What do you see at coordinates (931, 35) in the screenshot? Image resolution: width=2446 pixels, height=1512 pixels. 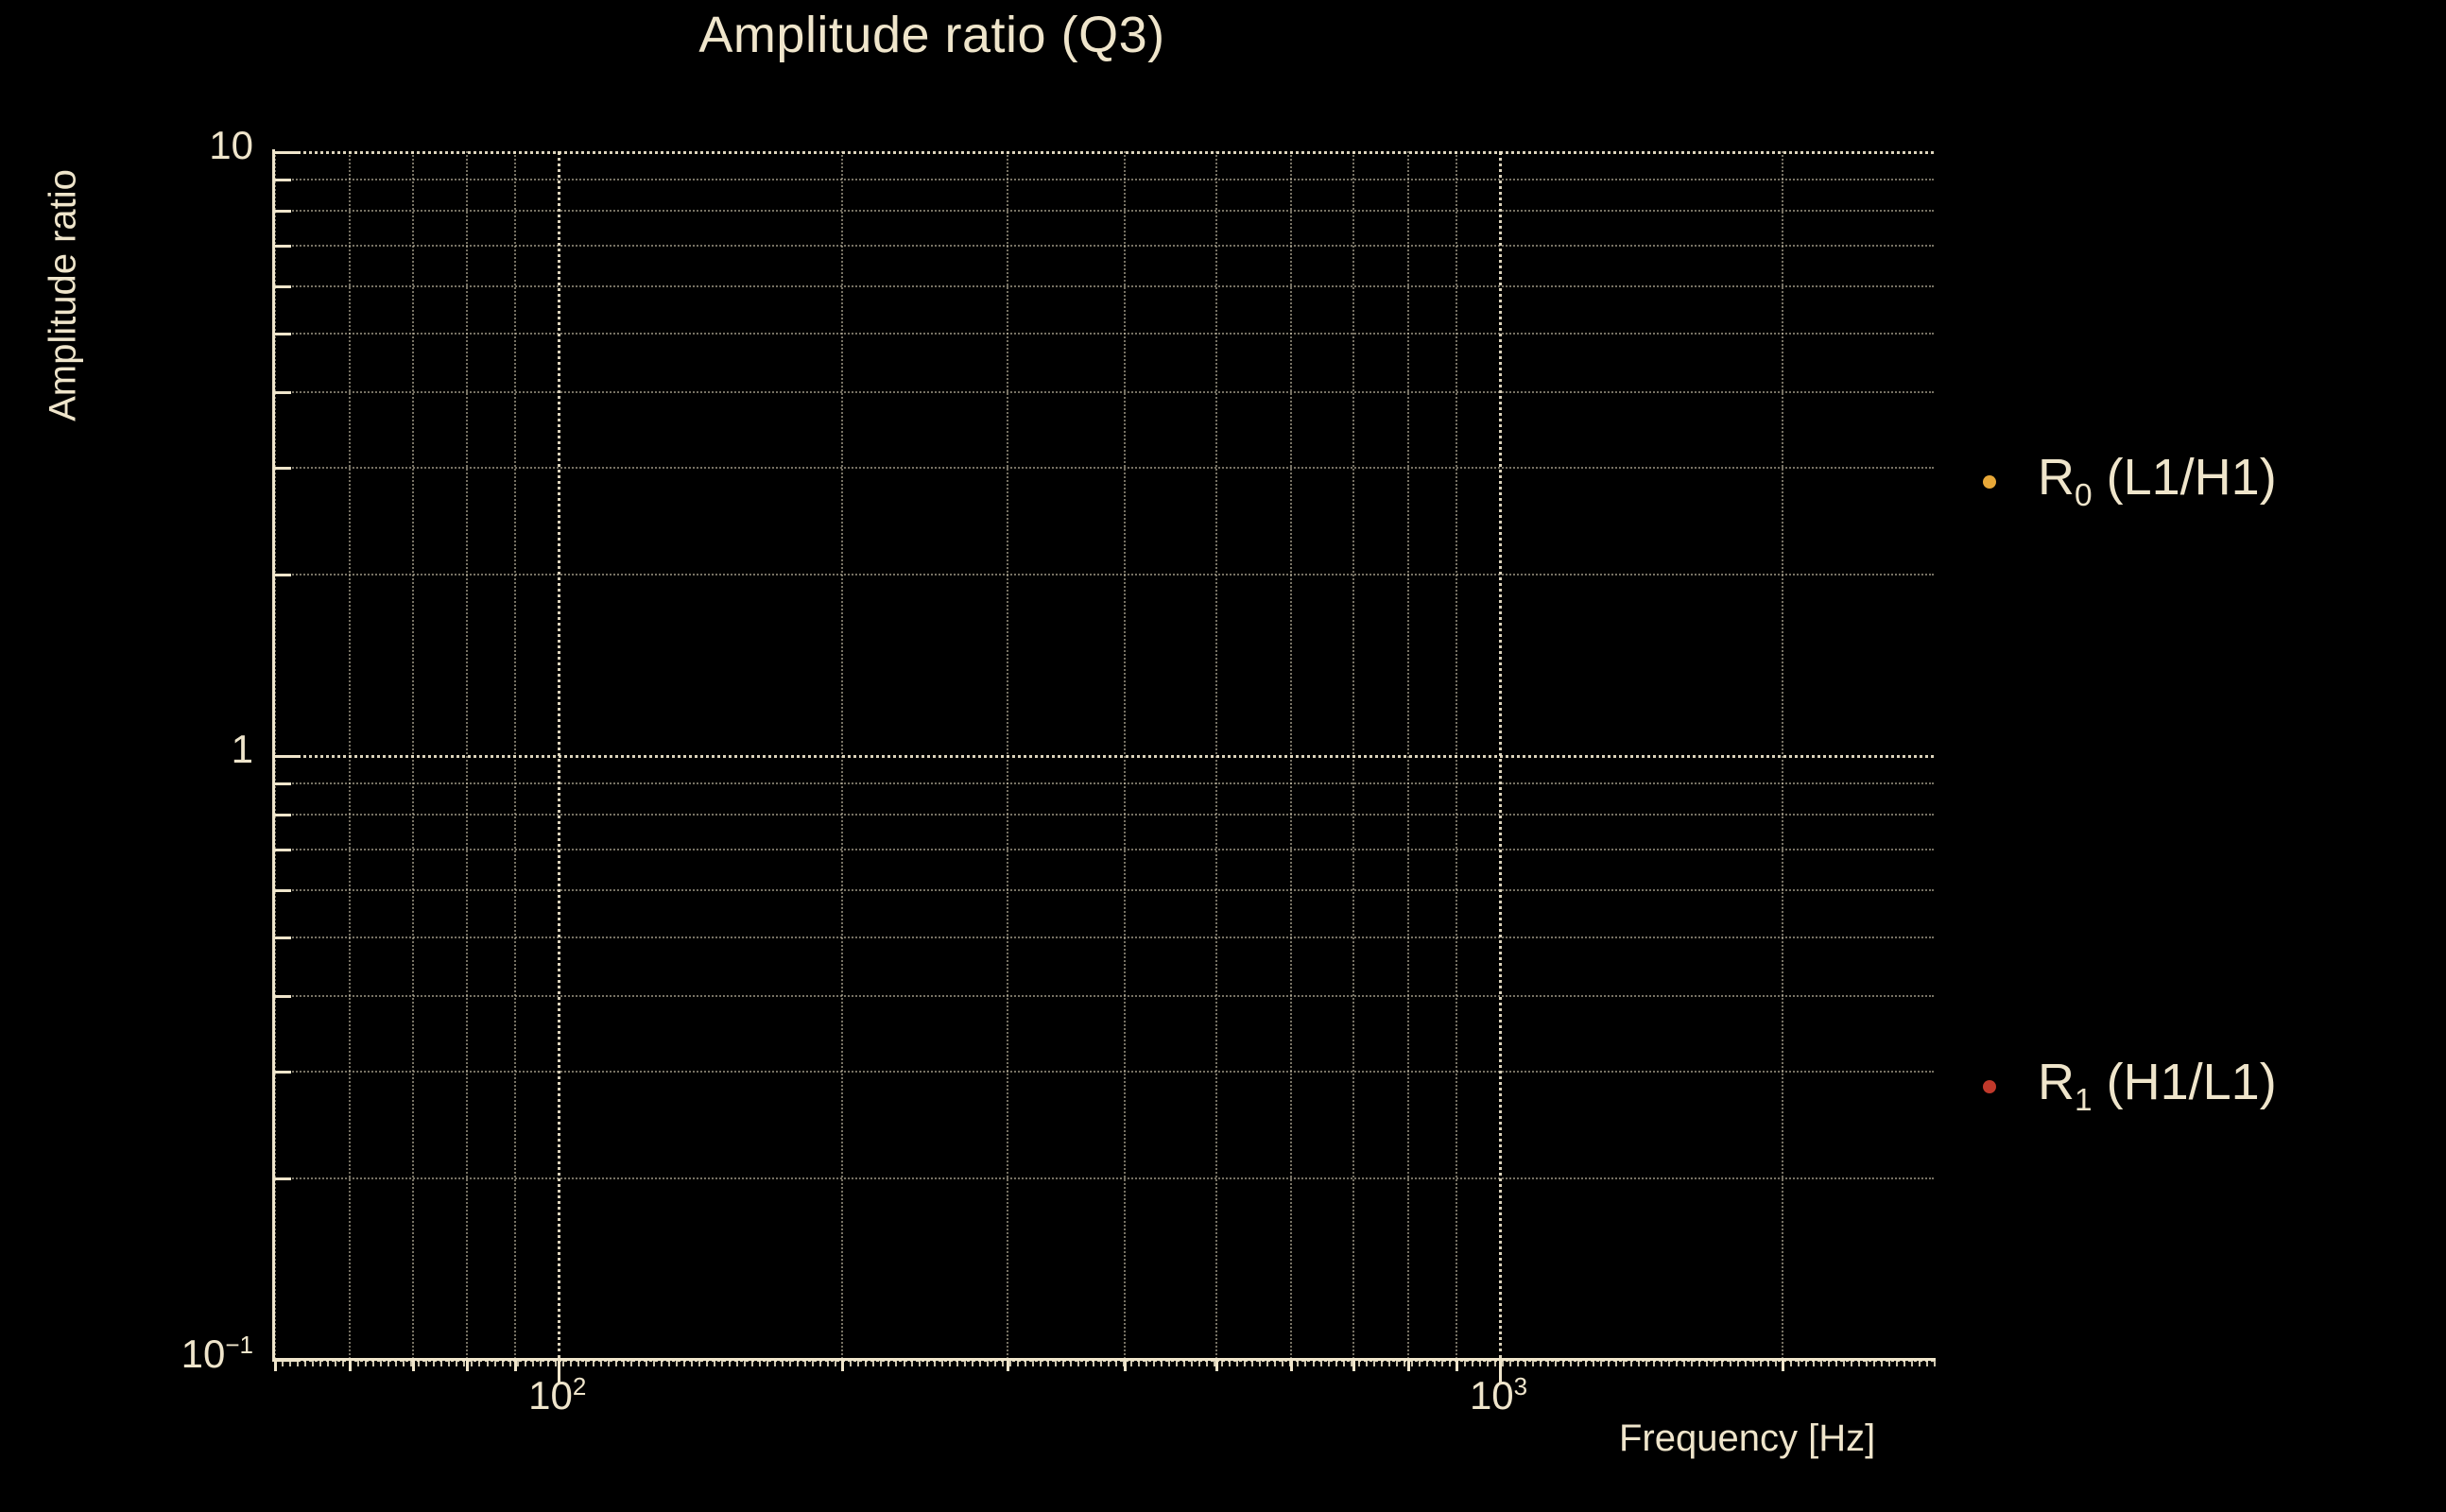 I see `chart-title: Amplitude ratio (Q3)` at bounding box center [931, 35].